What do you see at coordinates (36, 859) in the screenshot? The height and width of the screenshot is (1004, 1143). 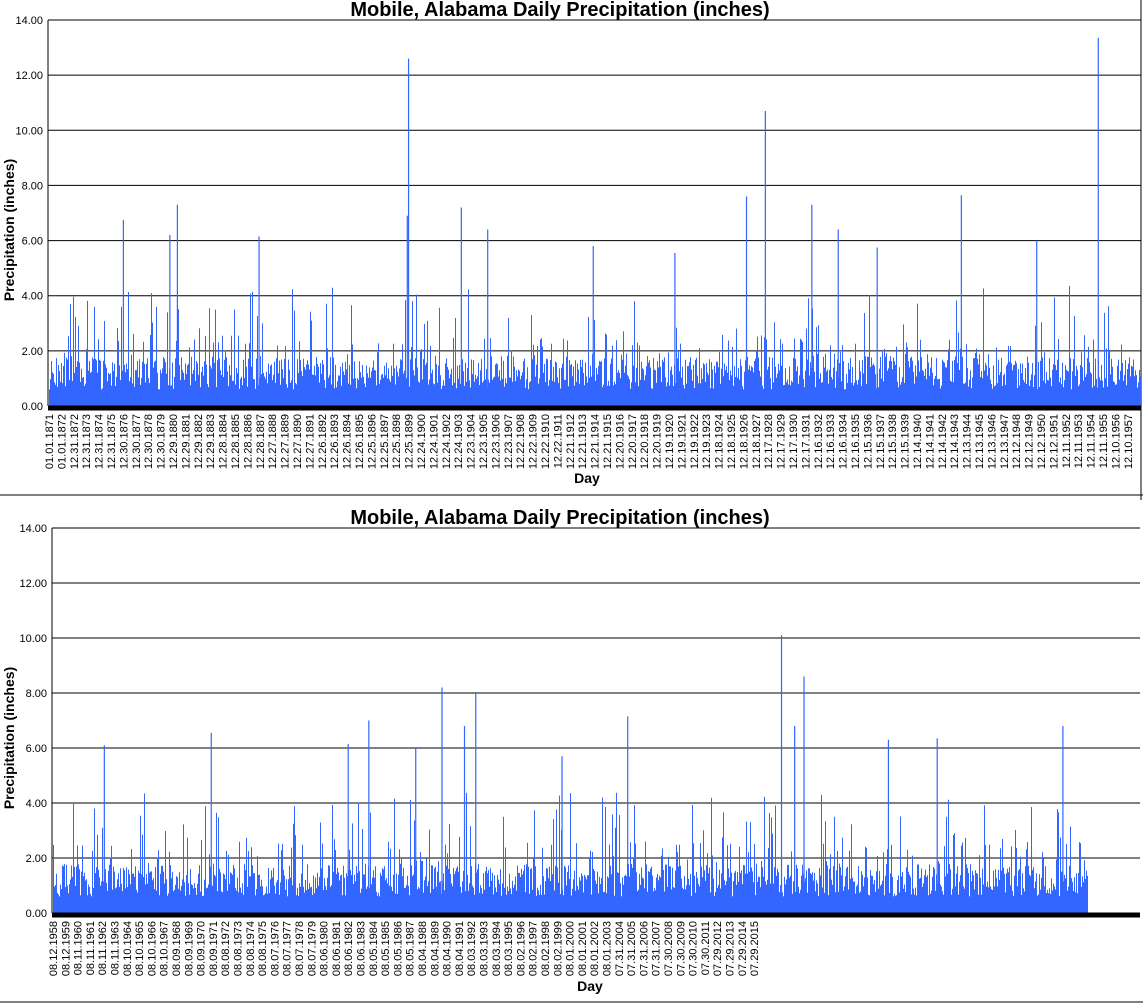 I see `y-tick-label: 2.00` at bounding box center [36, 859].